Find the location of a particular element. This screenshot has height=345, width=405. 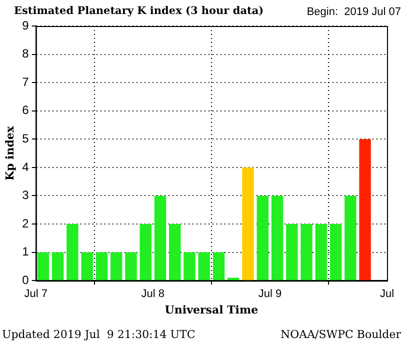

chart-title: Estimated Planetary K index (3 hour data) is located at coordinates (139, 11).